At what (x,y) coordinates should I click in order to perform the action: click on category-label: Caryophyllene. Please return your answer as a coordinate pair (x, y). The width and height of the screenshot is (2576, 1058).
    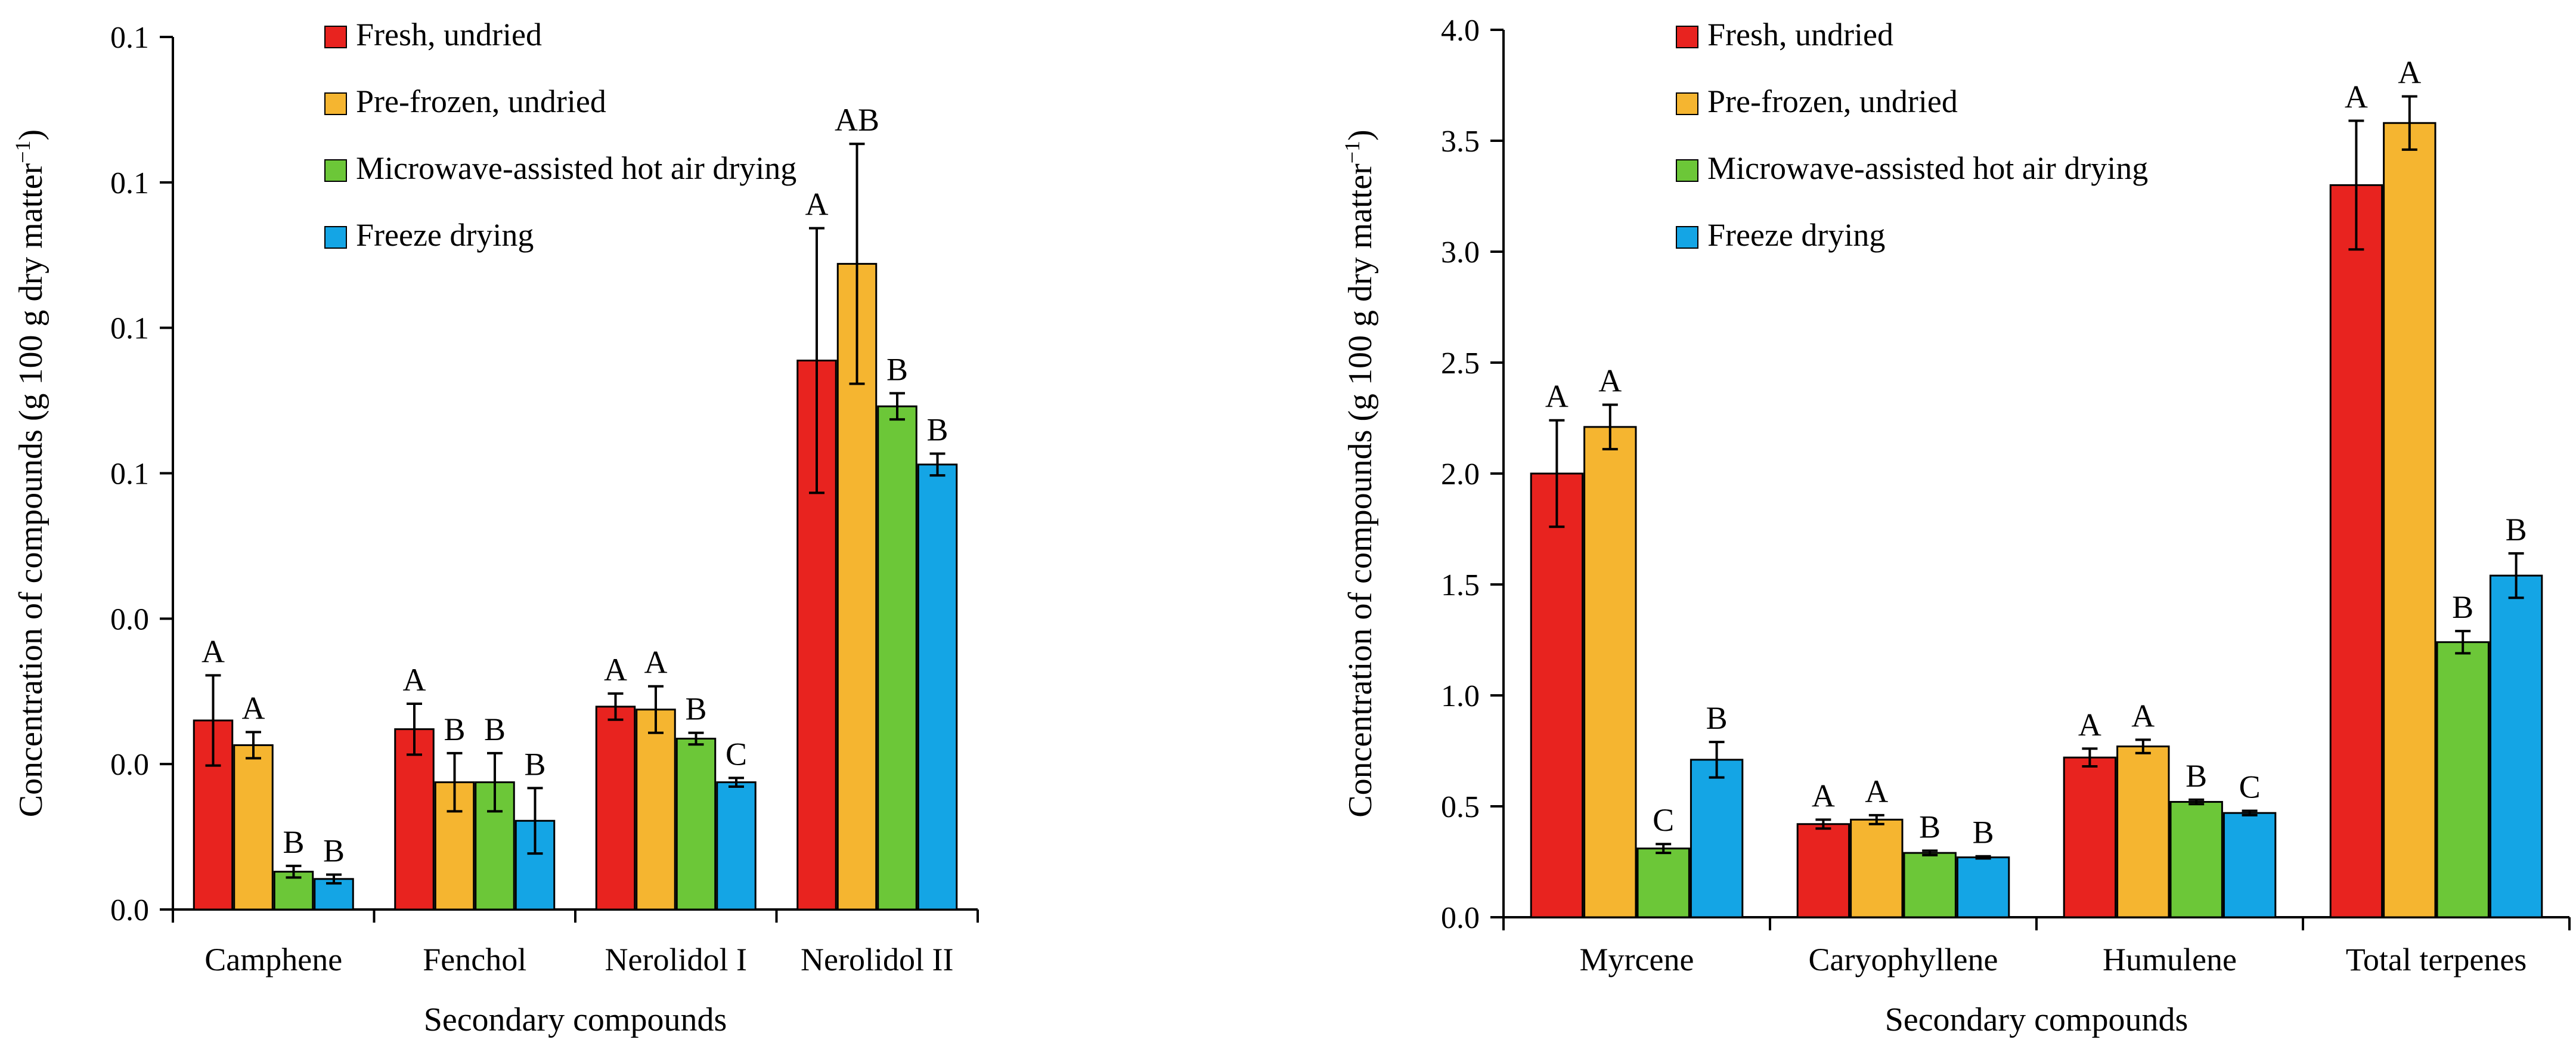
    Looking at the image, I should click on (1903, 960).